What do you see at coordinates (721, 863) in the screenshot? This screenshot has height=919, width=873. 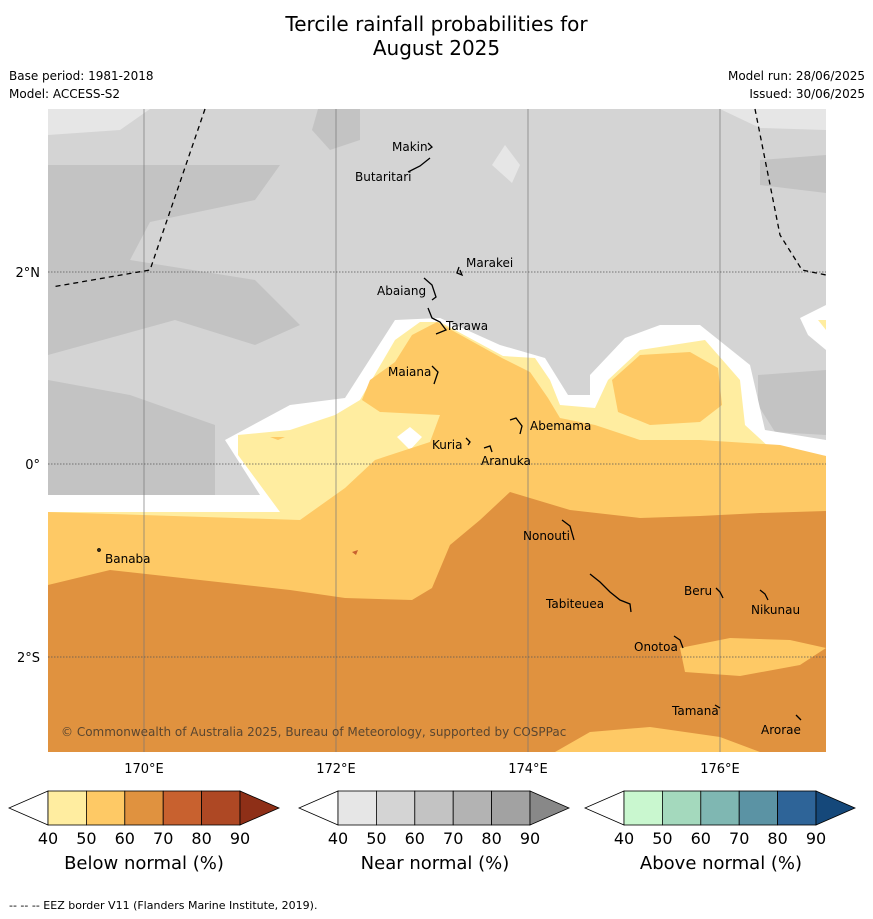 I see `colorbar-label-above: Above normal (%)` at bounding box center [721, 863].